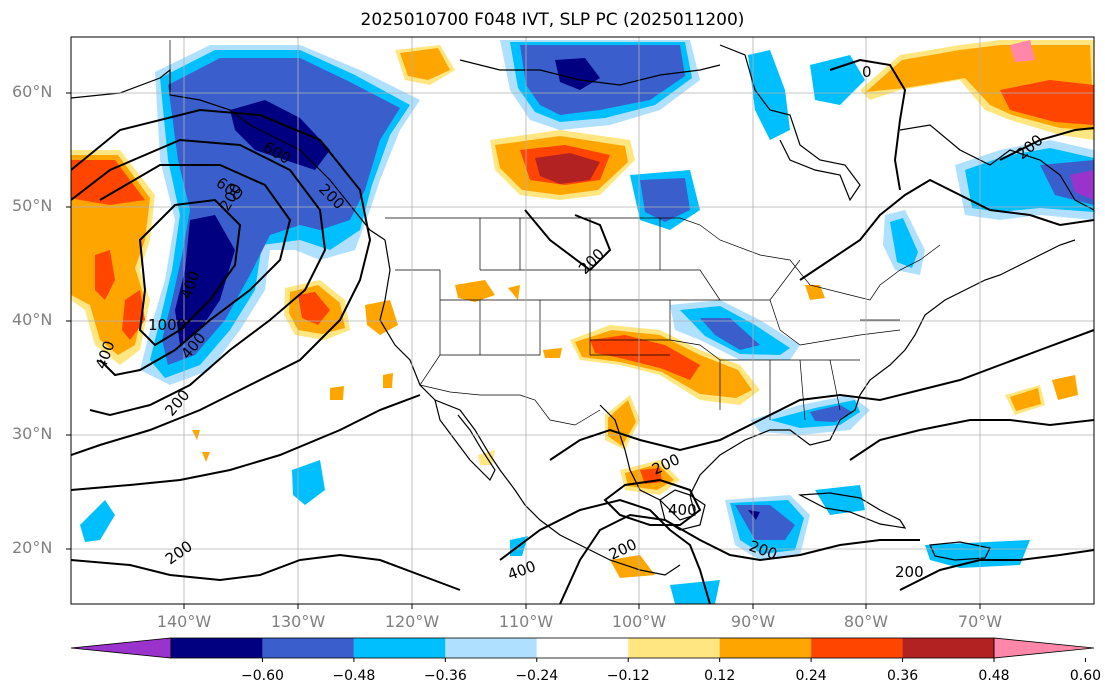  I want to click on coast-cuba, so click(852, 510).